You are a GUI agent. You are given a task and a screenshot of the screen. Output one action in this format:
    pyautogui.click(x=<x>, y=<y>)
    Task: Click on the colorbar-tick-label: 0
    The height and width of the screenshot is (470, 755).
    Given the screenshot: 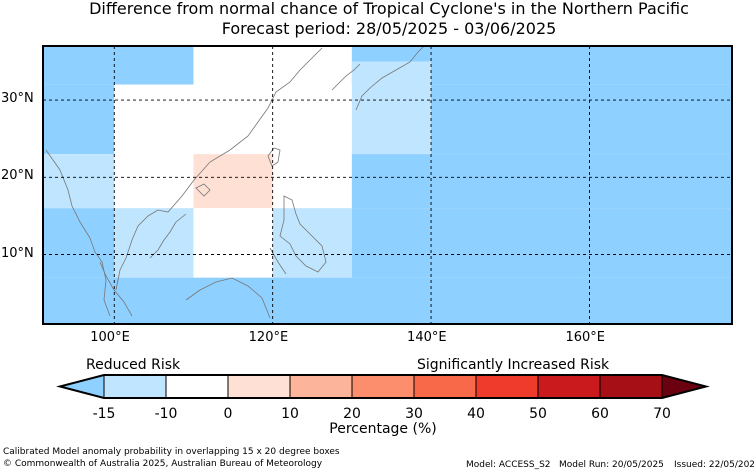 What is the action you would take?
    pyautogui.click(x=228, y=414)
    